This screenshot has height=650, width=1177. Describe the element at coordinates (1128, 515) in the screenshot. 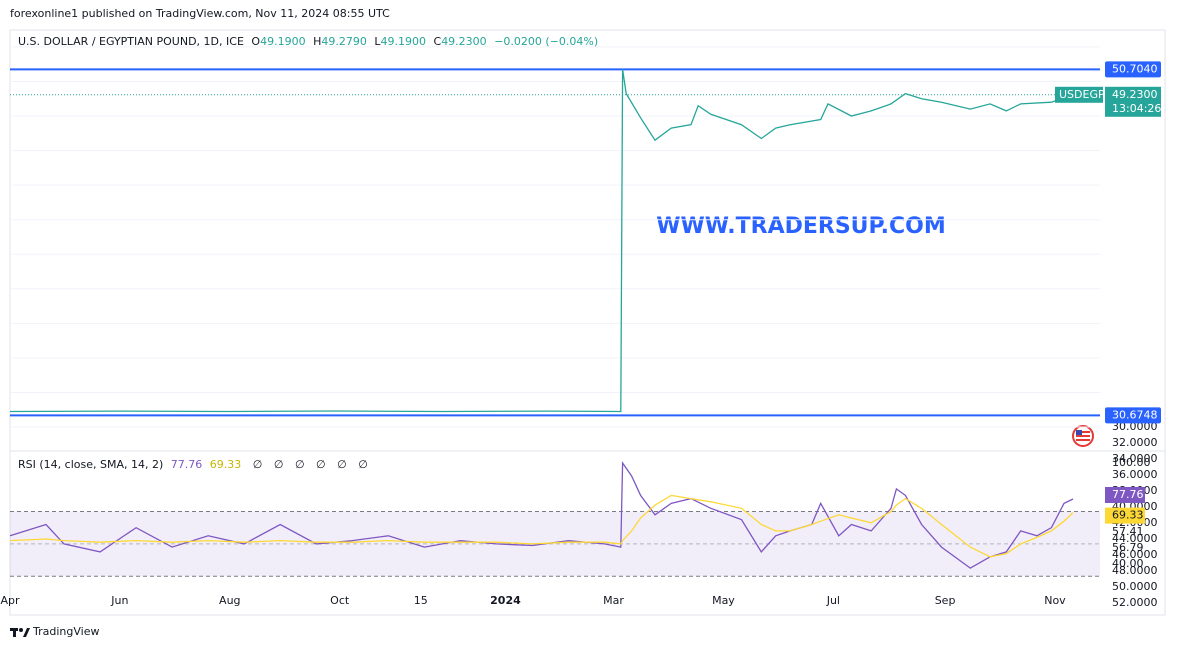

I see `value-tag-label: 69.33` at that location.